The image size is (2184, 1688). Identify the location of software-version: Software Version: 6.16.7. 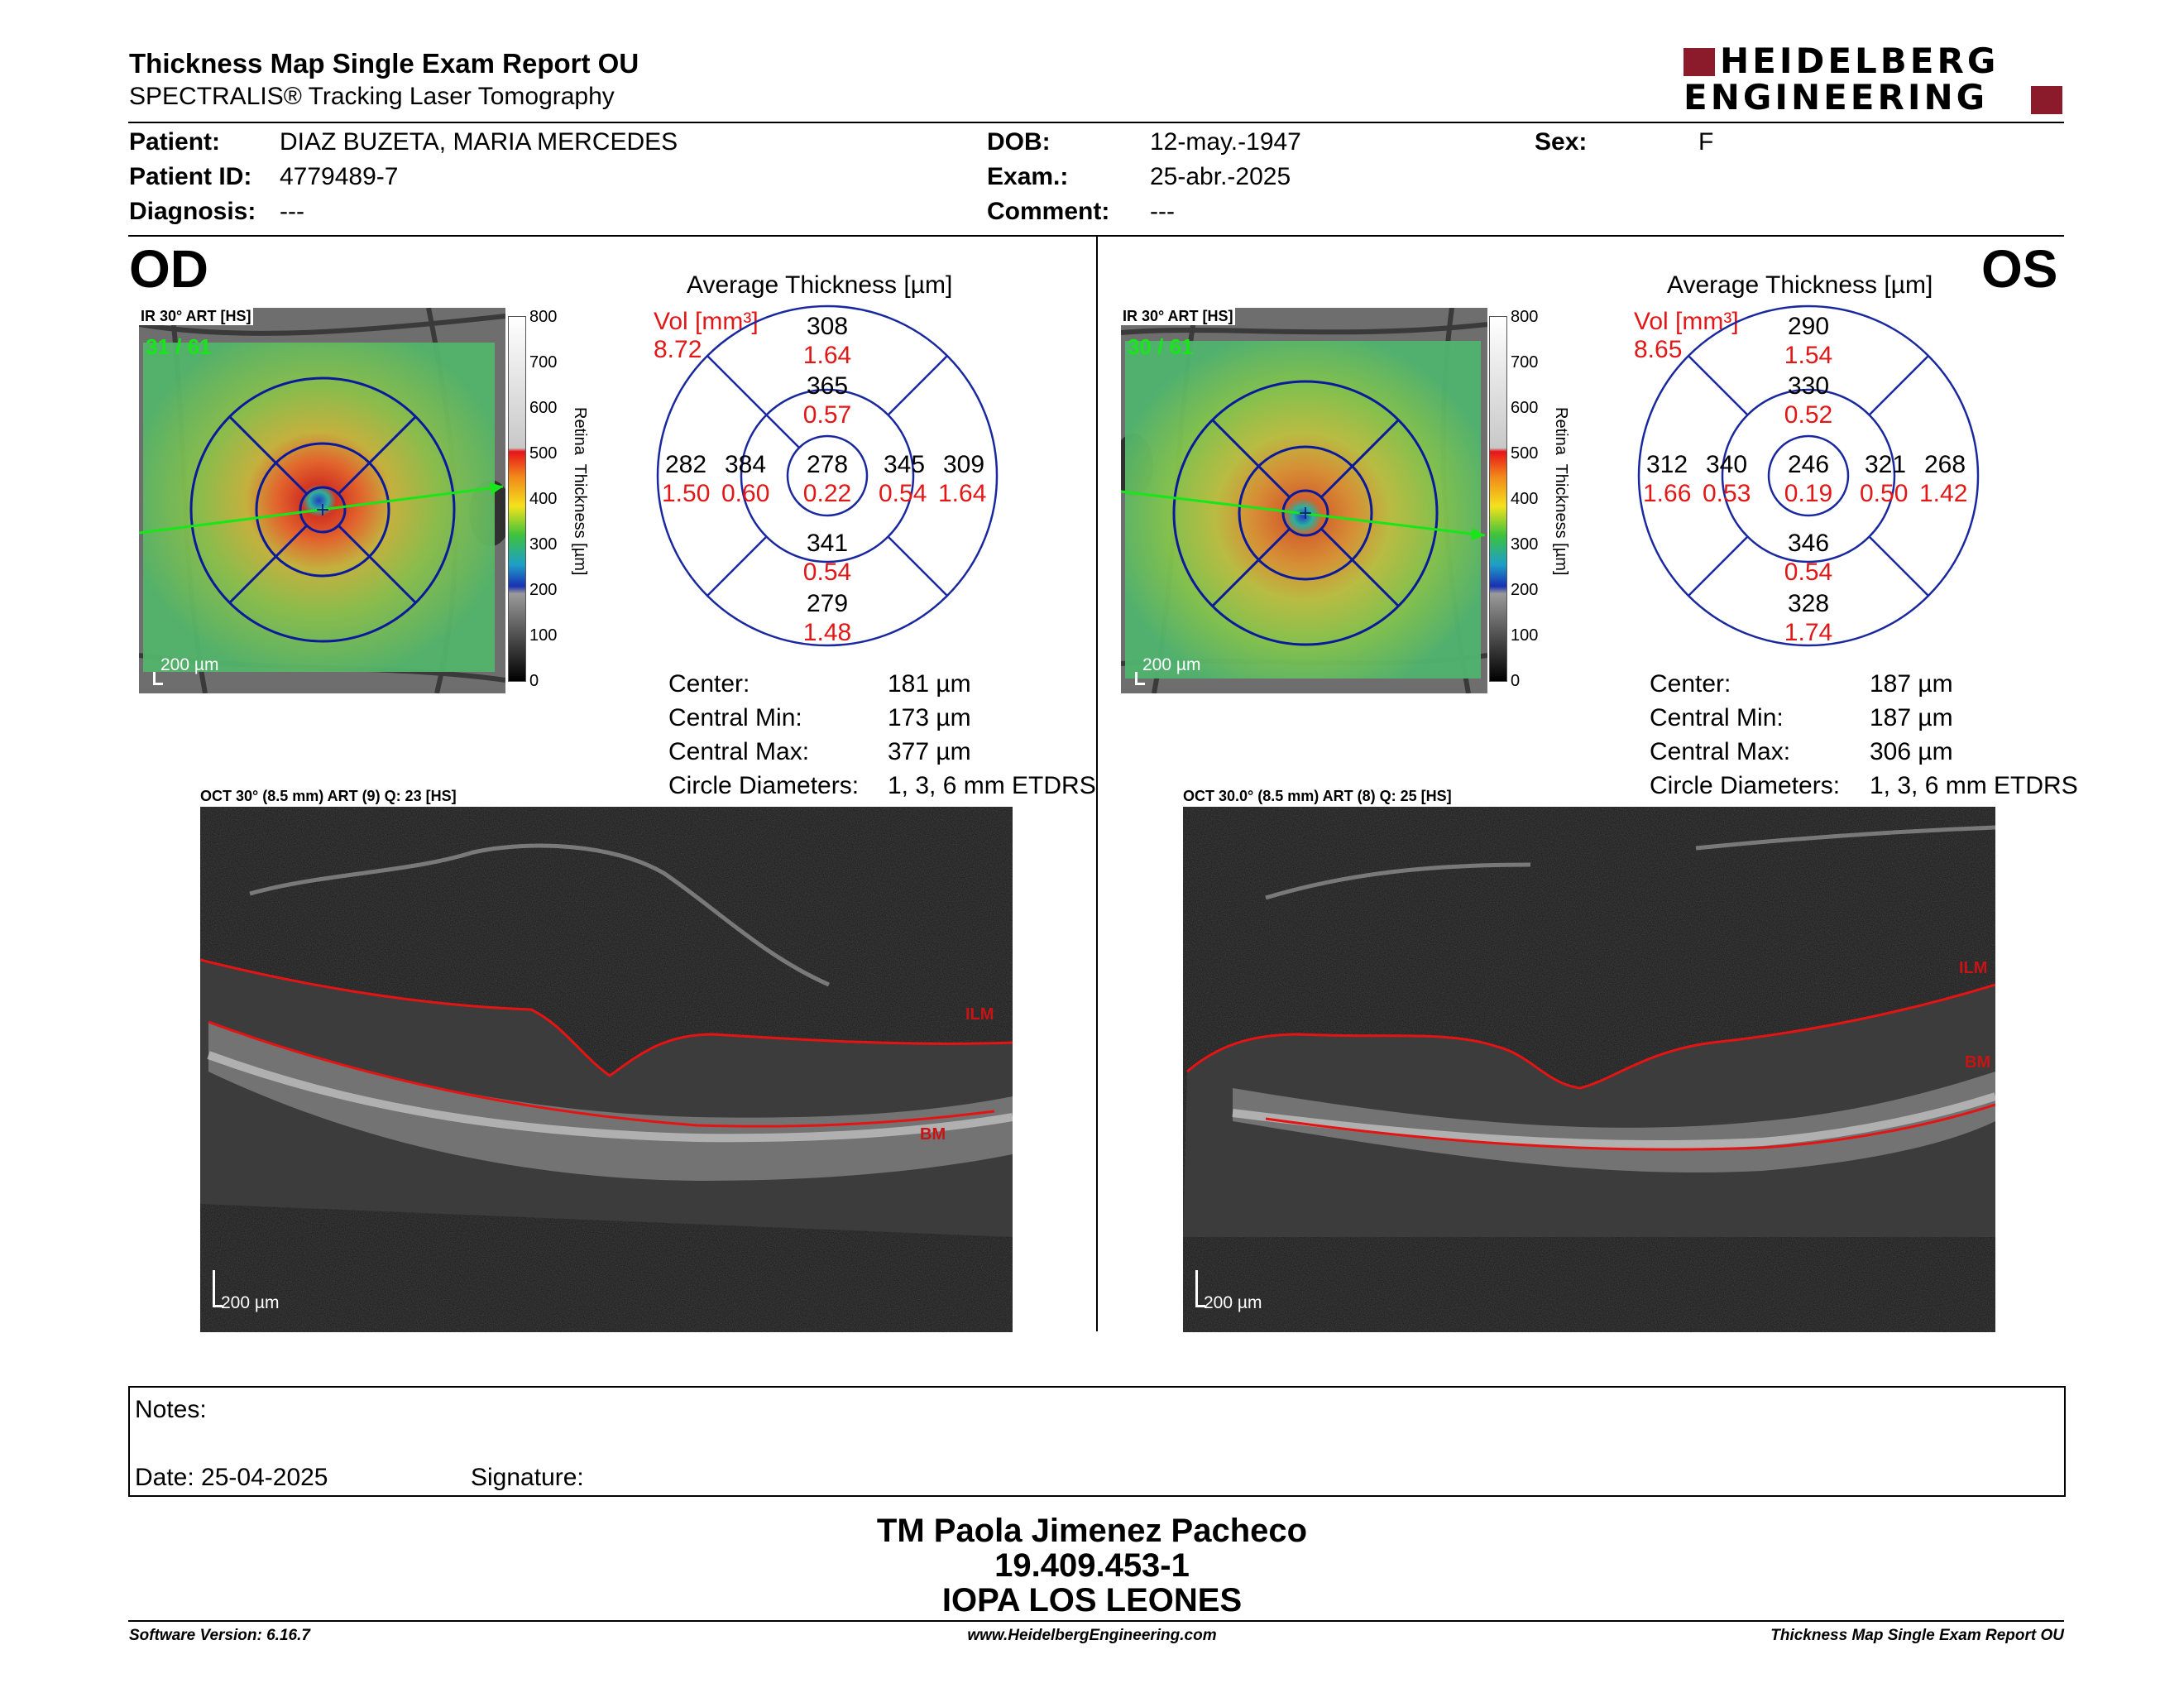
(219, 1635).